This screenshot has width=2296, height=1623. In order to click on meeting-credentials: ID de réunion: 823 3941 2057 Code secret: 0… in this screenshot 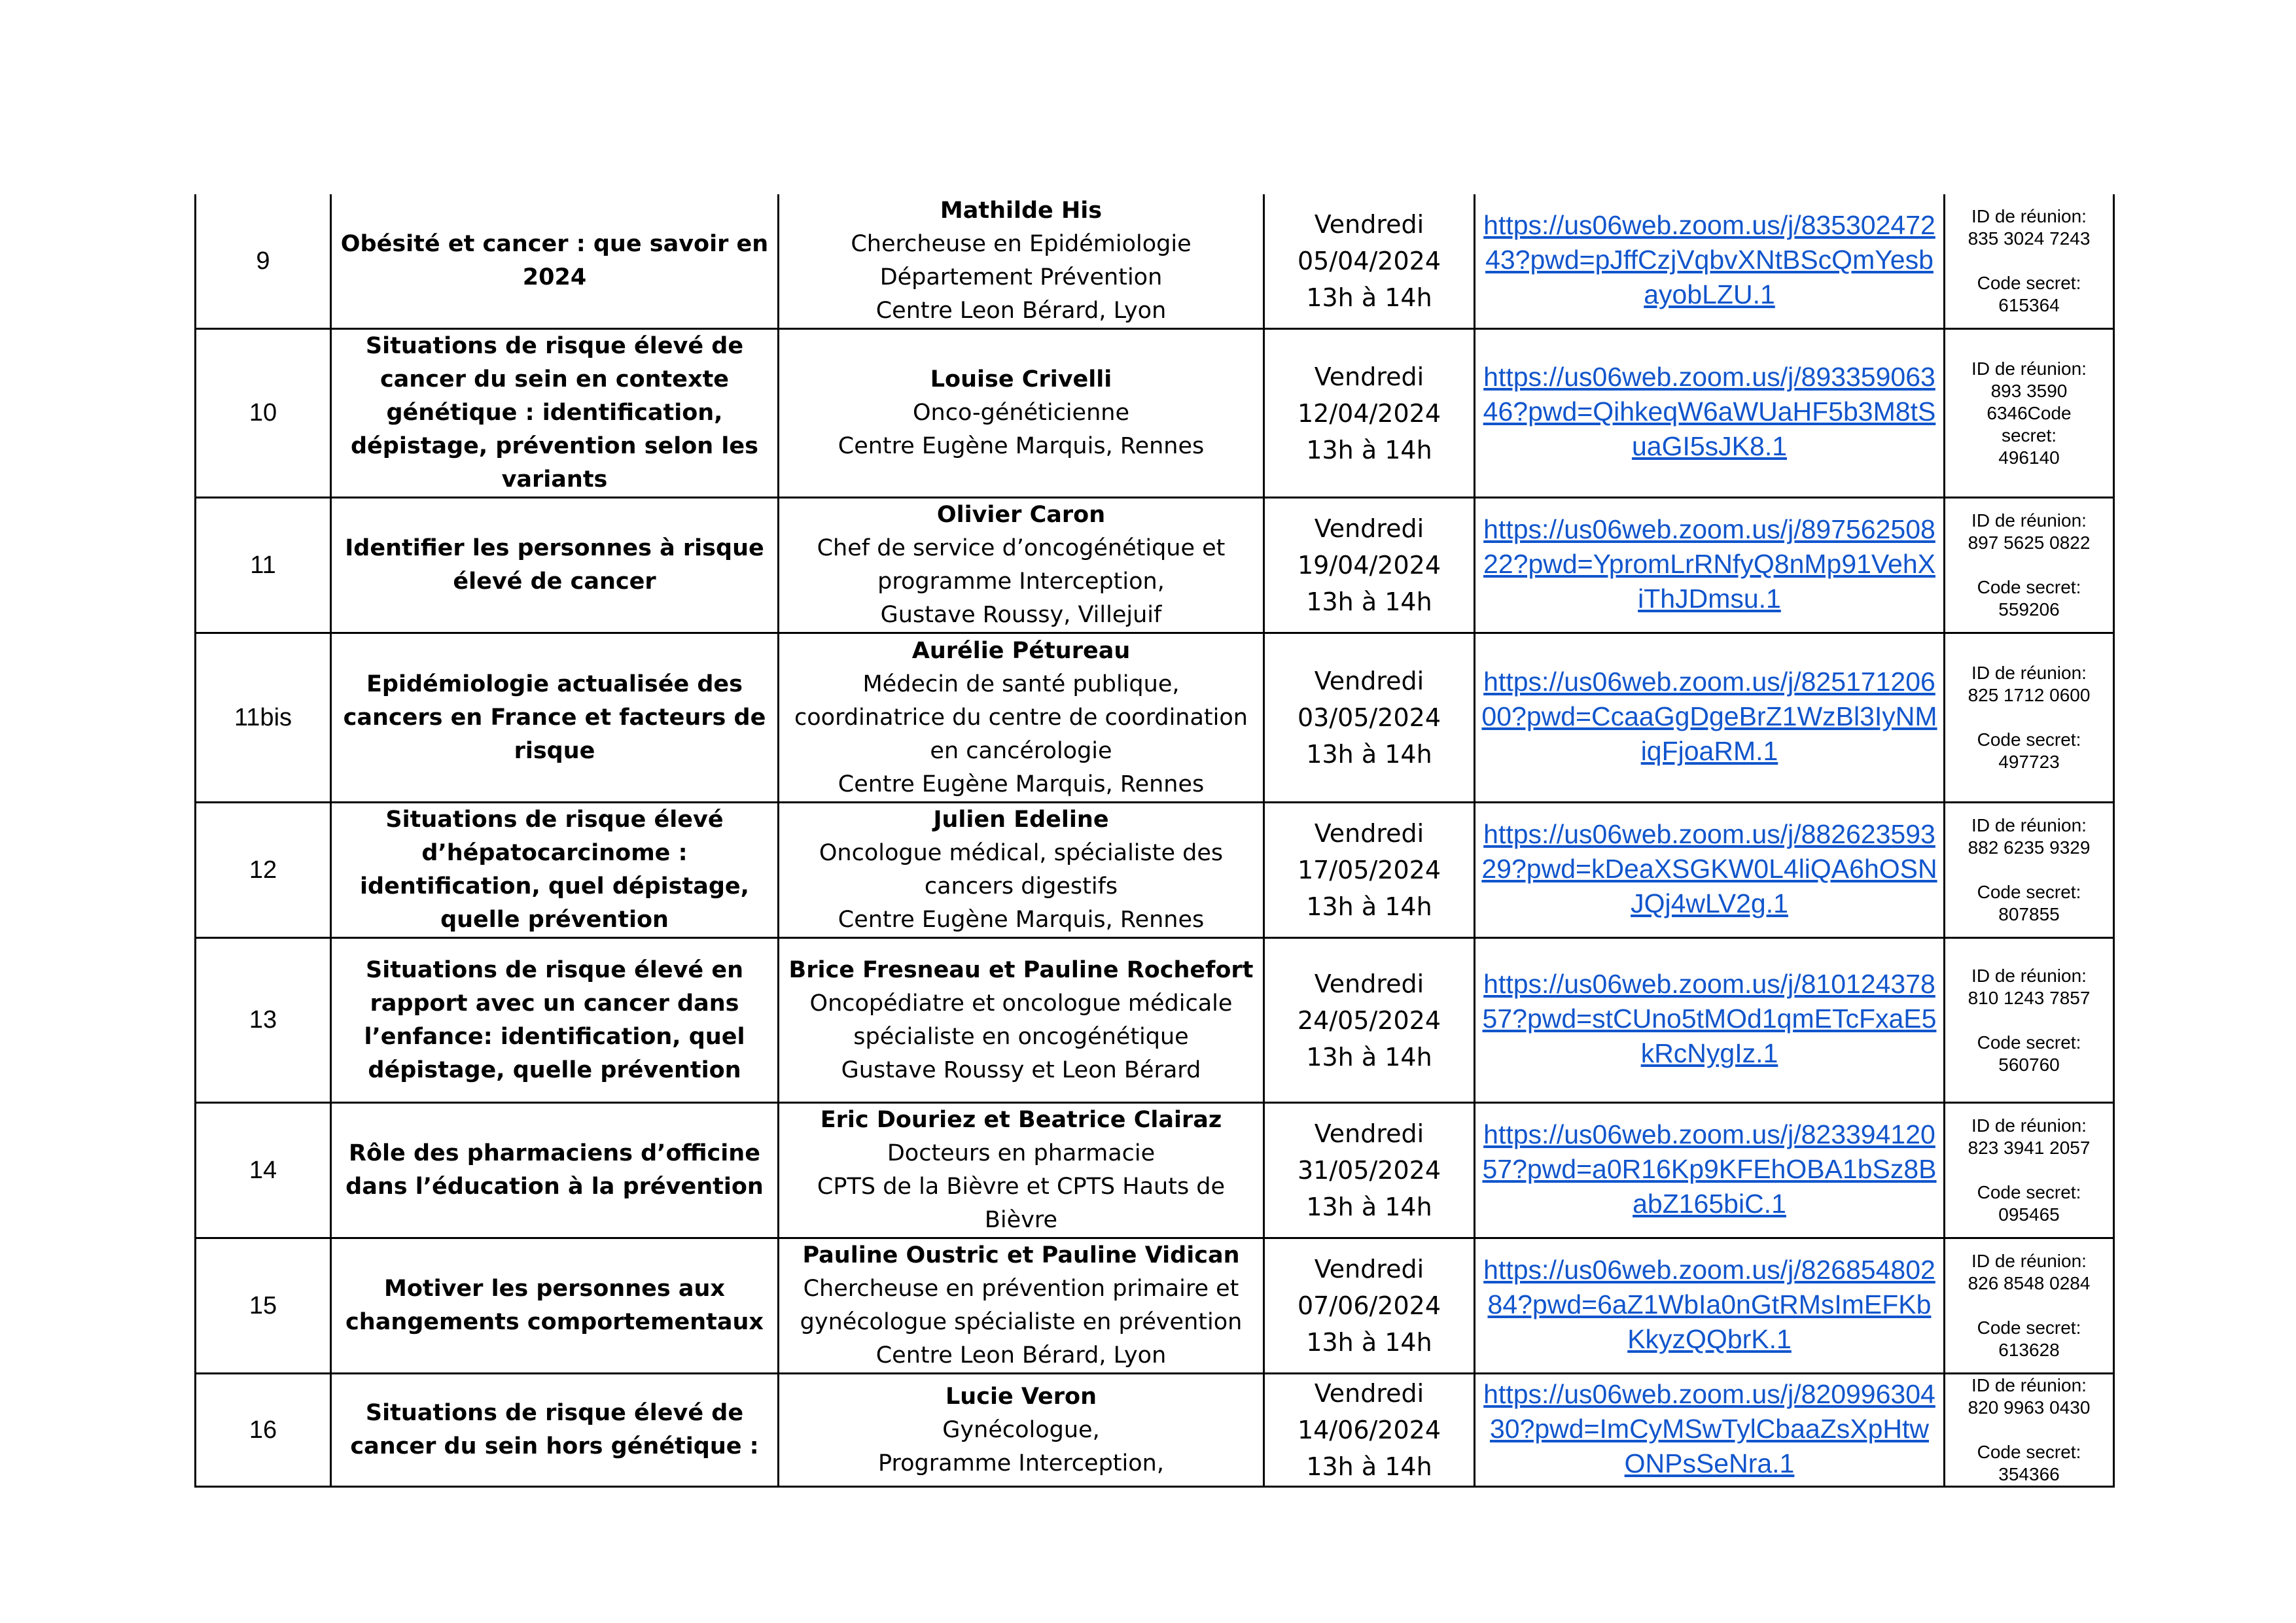, I will do `click(2029, 1171)`.